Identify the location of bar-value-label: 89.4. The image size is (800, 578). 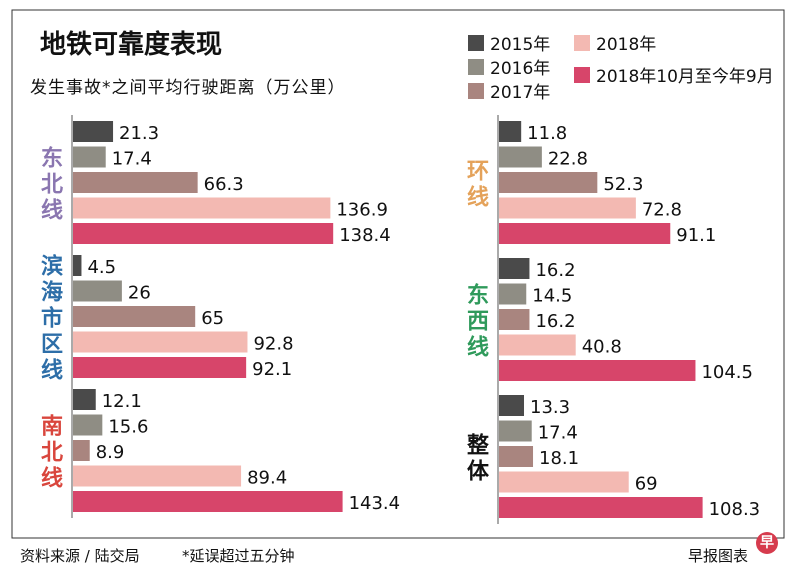
(267, 478).